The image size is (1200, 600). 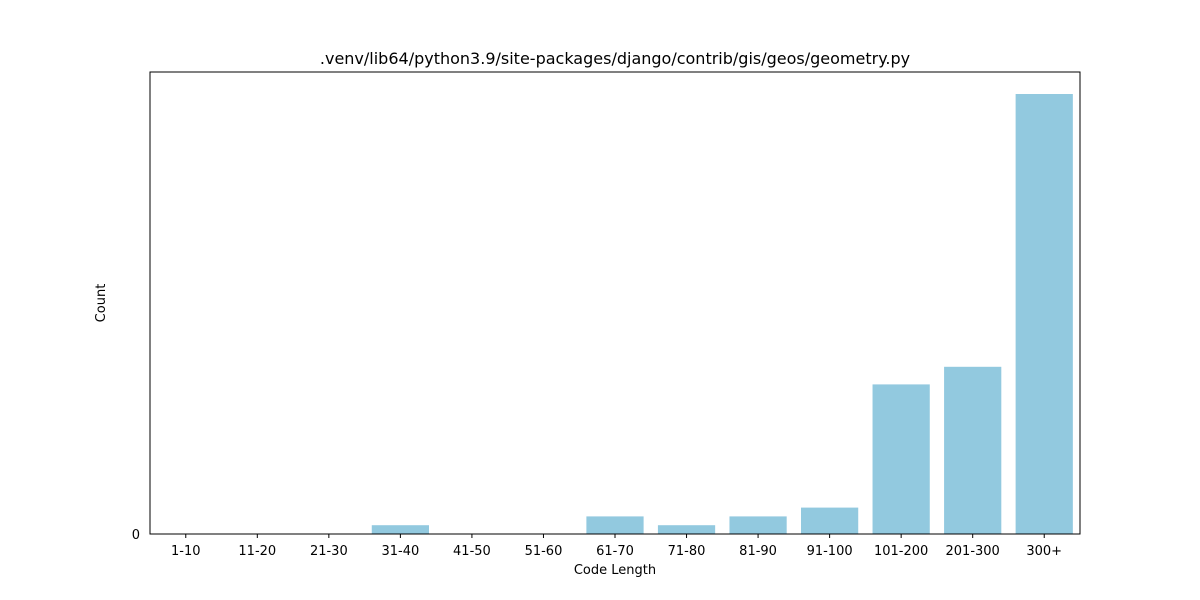 I want to click on x-tick-label: 1-10, so click(x=186, y=551).